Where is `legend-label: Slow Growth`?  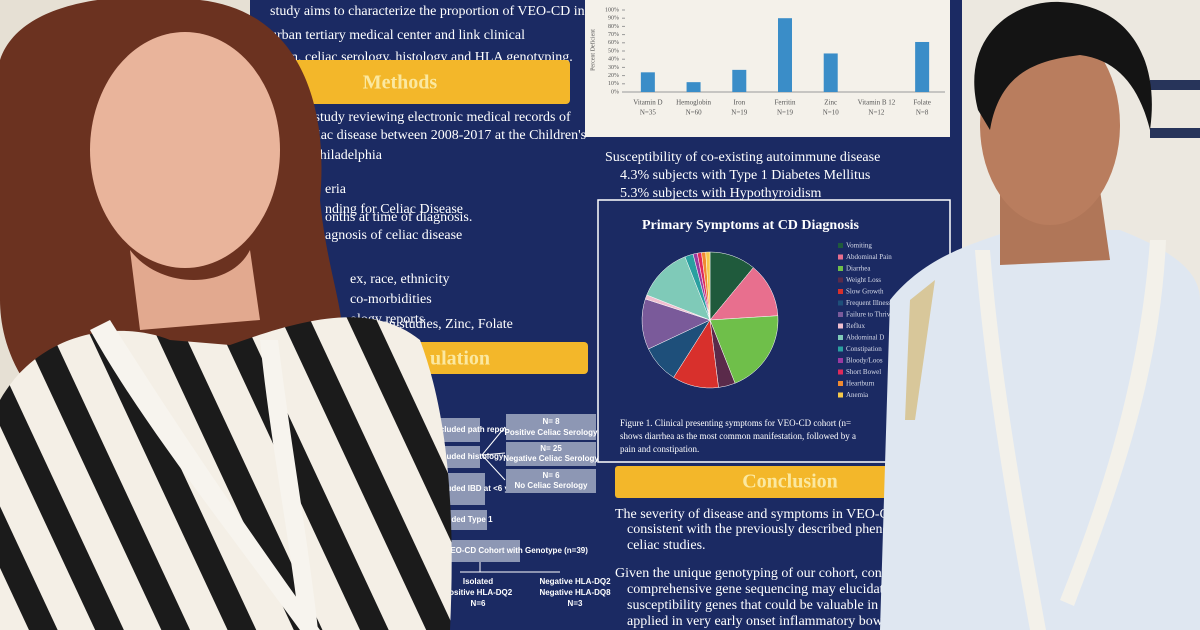
legend-label: Slow Growth is located at coordinates (865, 292).